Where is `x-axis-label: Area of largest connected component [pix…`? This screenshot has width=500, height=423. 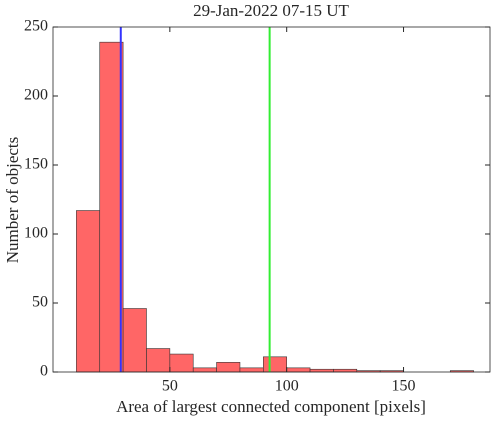 x-axis-label: Area of largest connected component [pix… is located at coordinates (271, 406).